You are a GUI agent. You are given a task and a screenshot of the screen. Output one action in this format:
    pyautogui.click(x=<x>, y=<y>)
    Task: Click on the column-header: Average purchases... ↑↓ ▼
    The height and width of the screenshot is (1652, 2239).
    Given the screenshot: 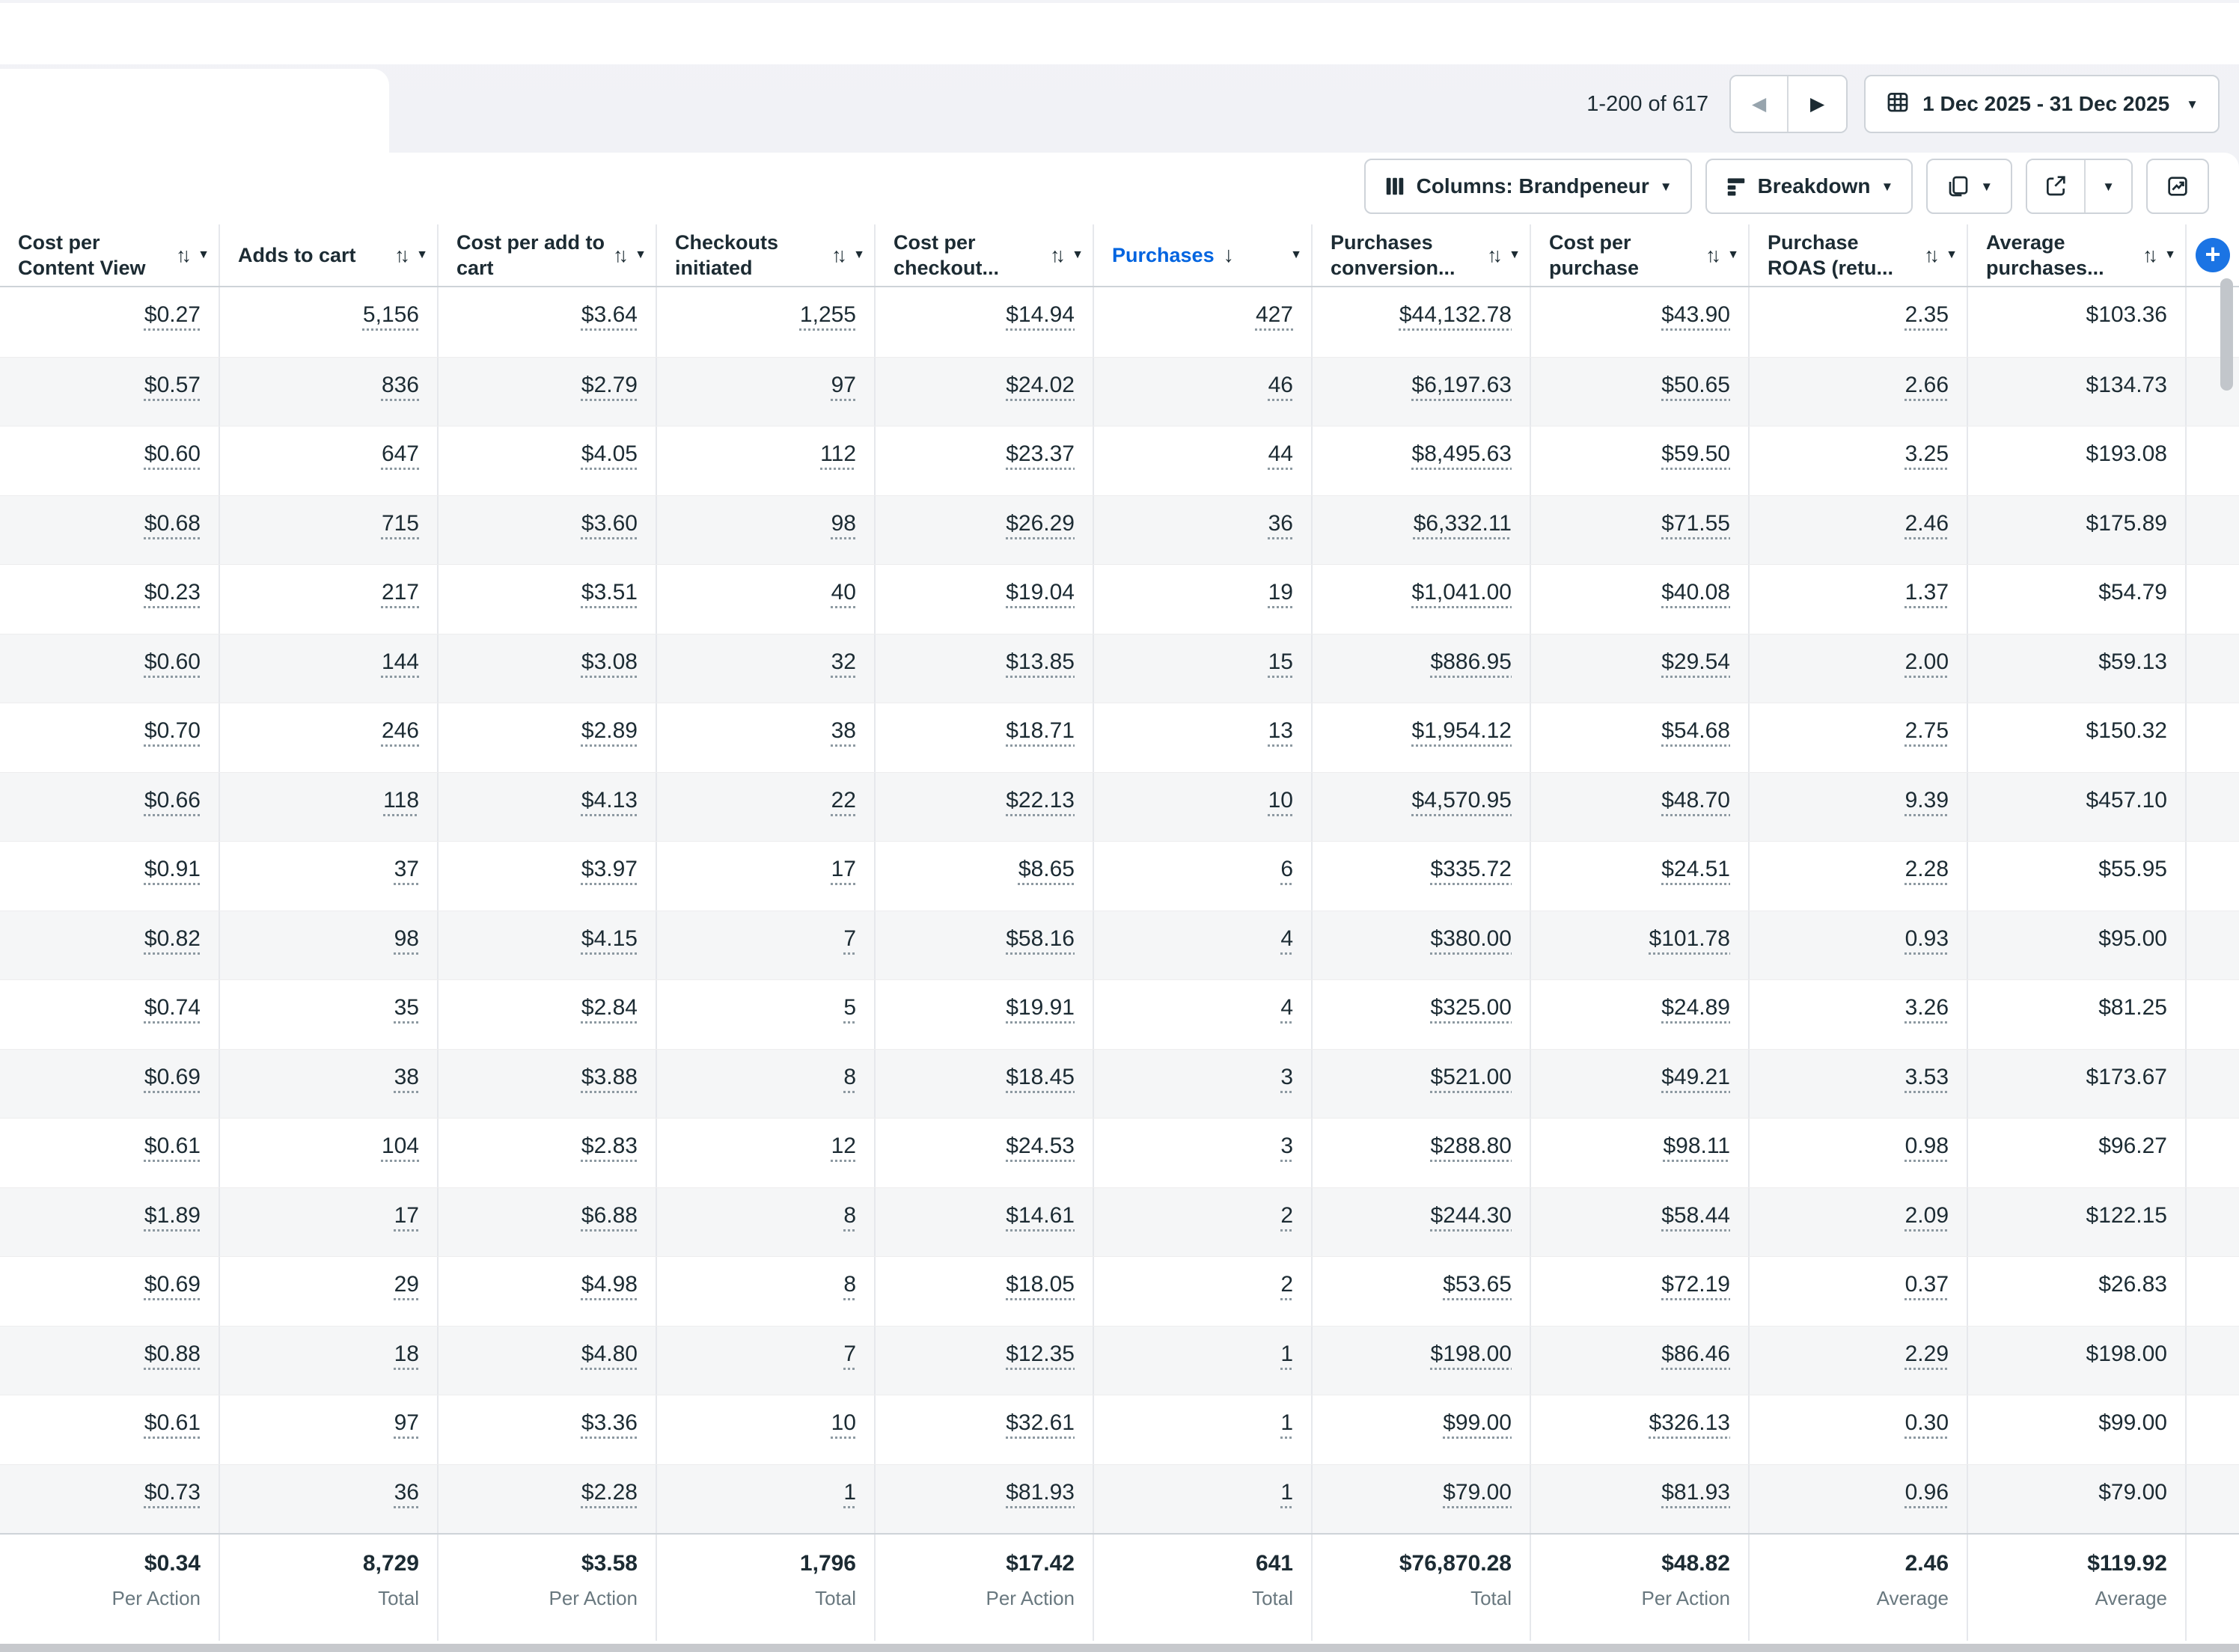 What is the action you would take?
    pyautogui.click(x=2076, y=255)
    